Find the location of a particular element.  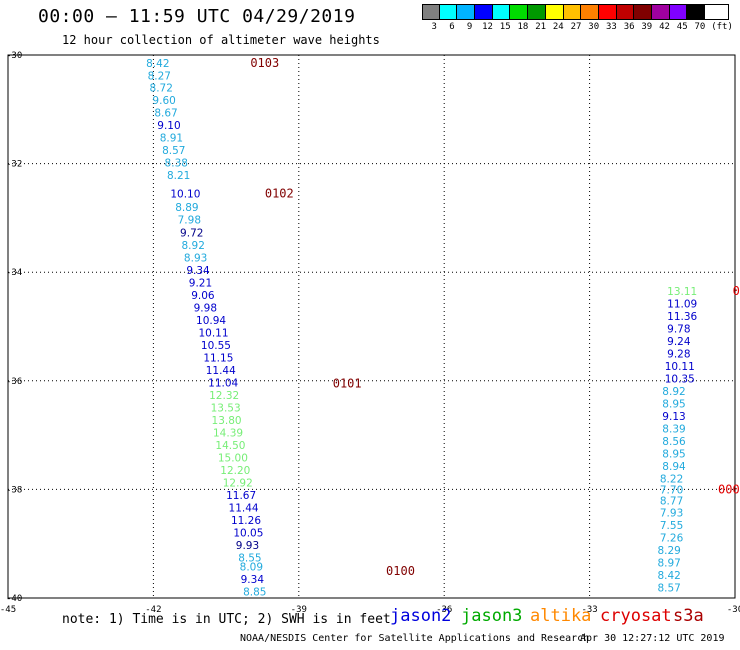

y-tick-label: -40 is located at coordinates (14, 599).